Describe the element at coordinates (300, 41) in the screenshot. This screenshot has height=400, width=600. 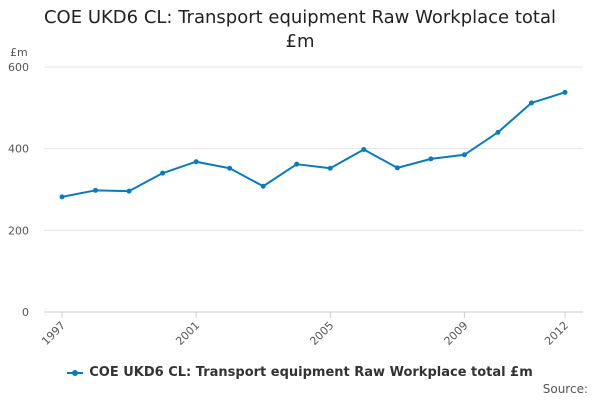
I see `chart-title-line2: £m` at that location.